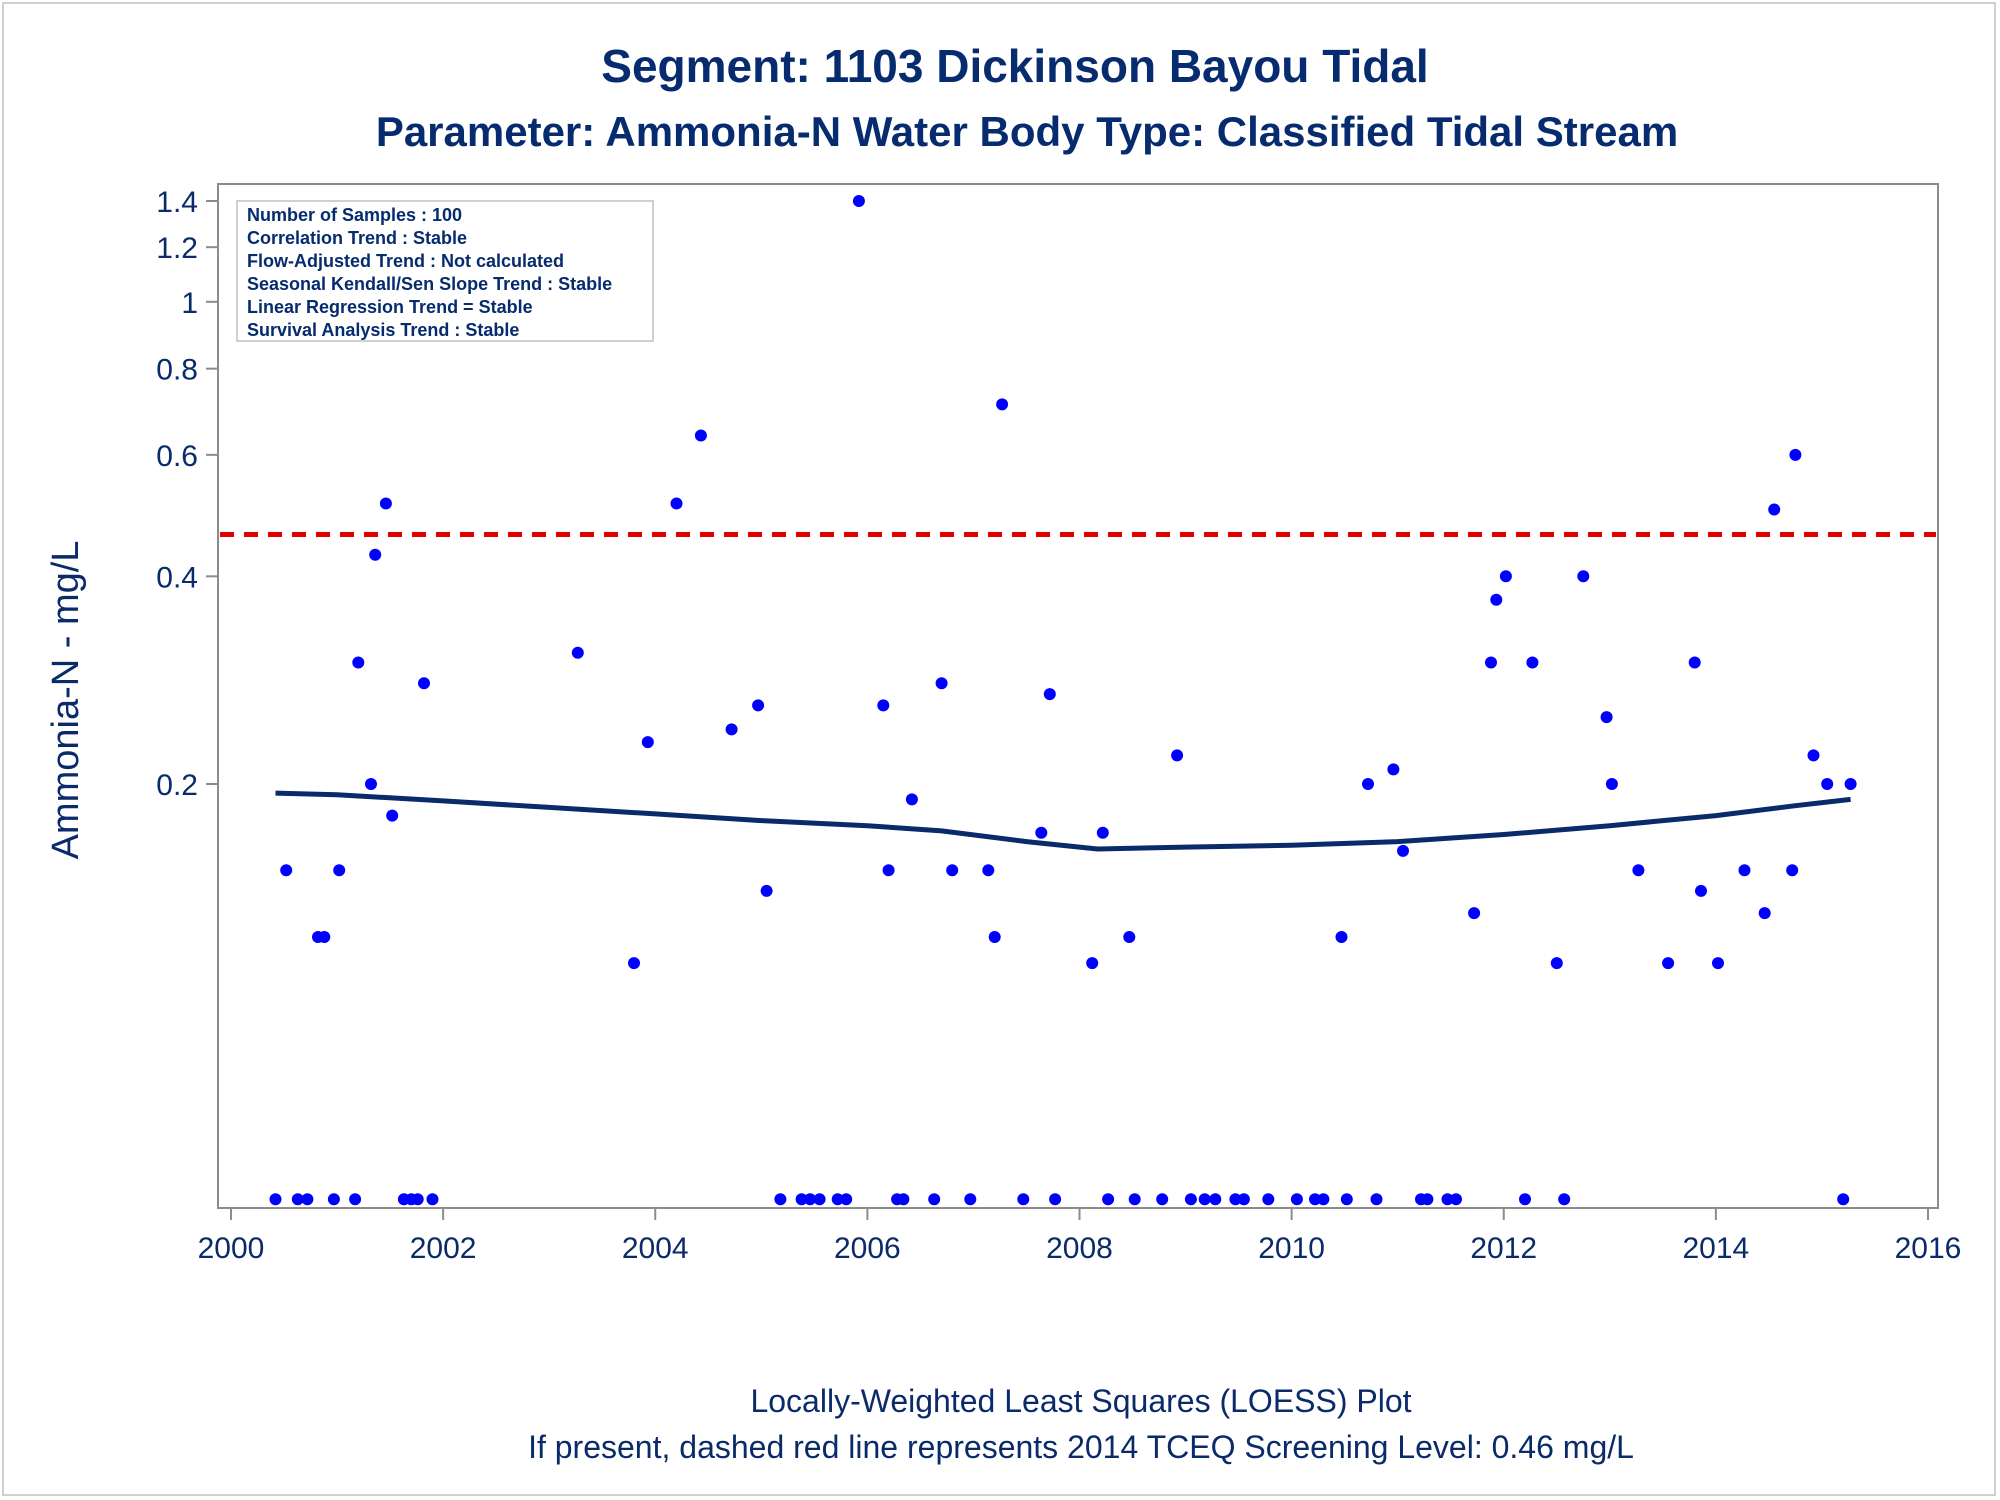 This screenshot has width=2000, height=1500. I want to click on stat-correlation-trend: Correlation Trend : Stable, so click(357, 238).